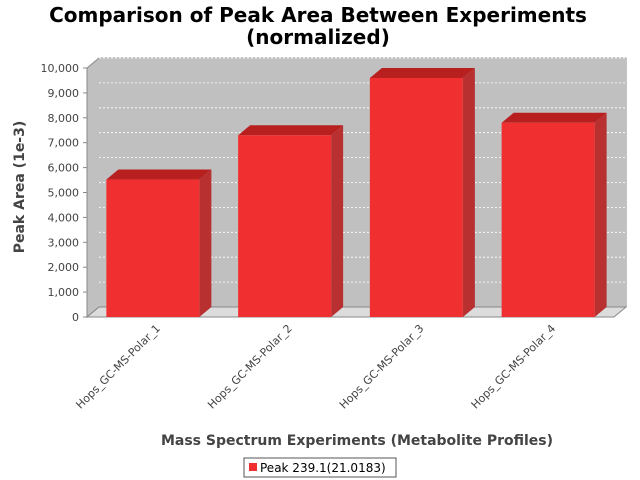 Image resolution: width=640 pixels, height=480 pixels. Describe the element at coordinates (64, 267) in the screenshot. I see `y-tick-label: 2,000` at that location.